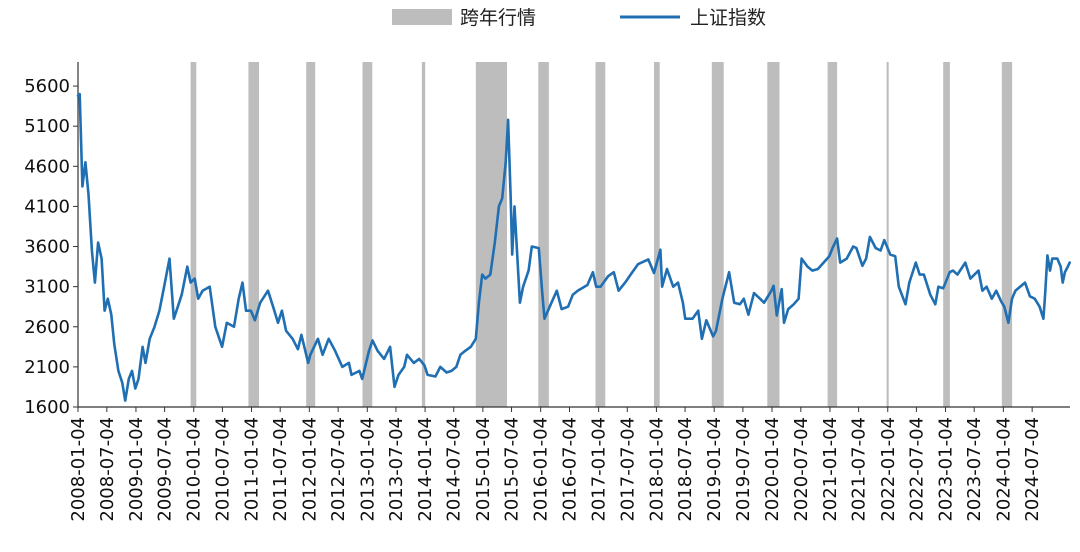 The image size is (1080, 552). Describe the element at coordinates (280, 469) in the screenshot. I see `x-tick-label: 2011-07-04` at that location.